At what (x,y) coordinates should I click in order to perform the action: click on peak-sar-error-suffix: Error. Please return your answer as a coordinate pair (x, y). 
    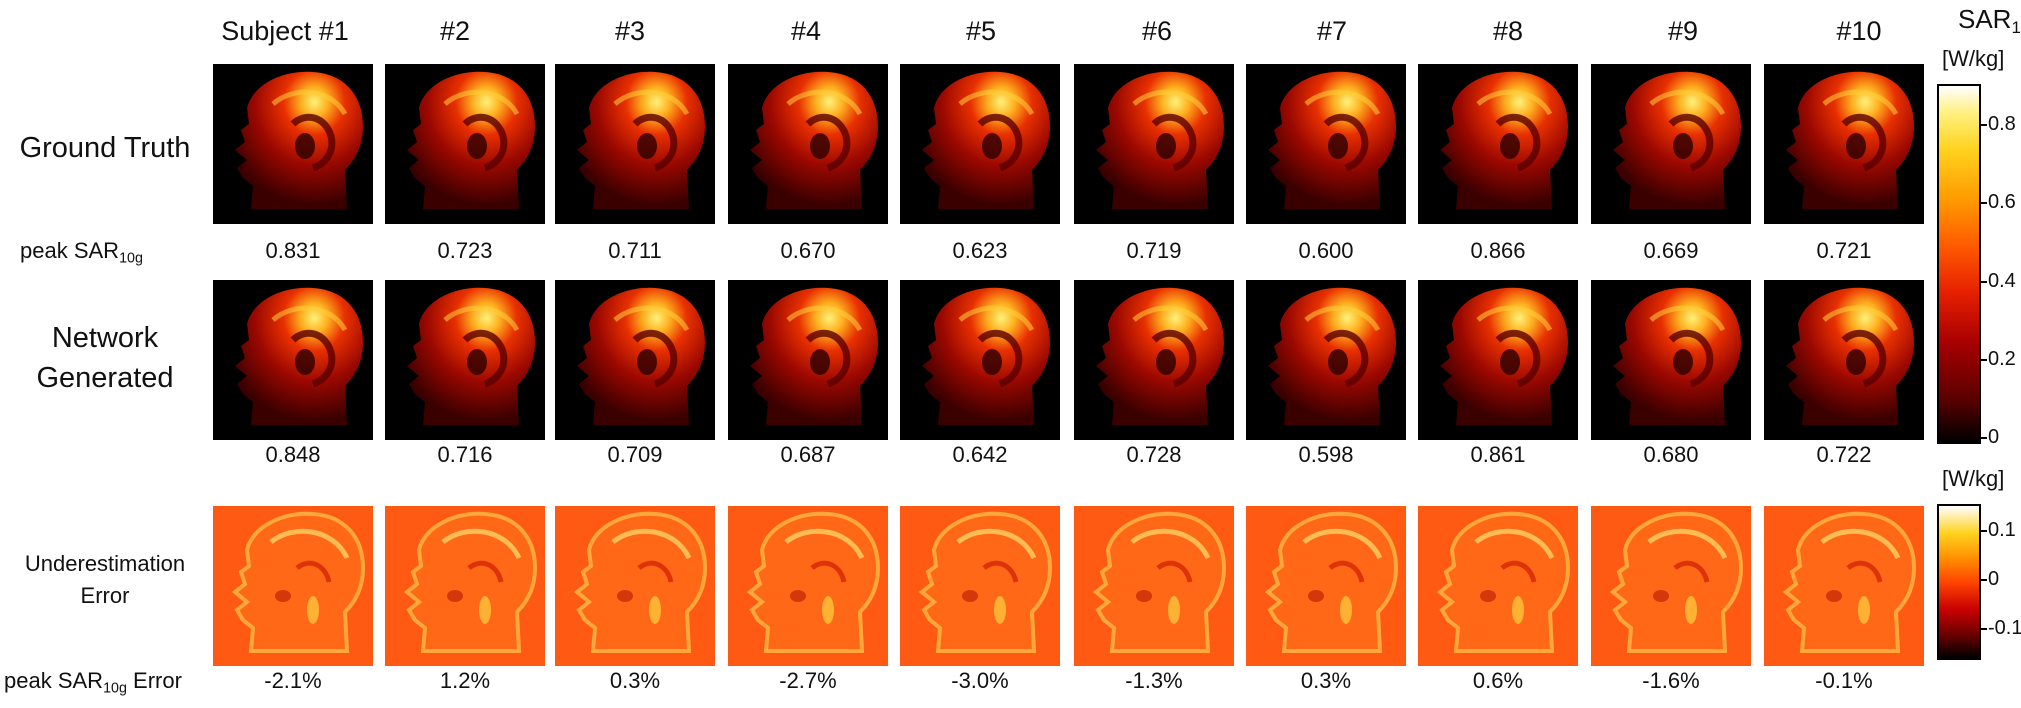
    Looking at the image, I should click on (154, 680).